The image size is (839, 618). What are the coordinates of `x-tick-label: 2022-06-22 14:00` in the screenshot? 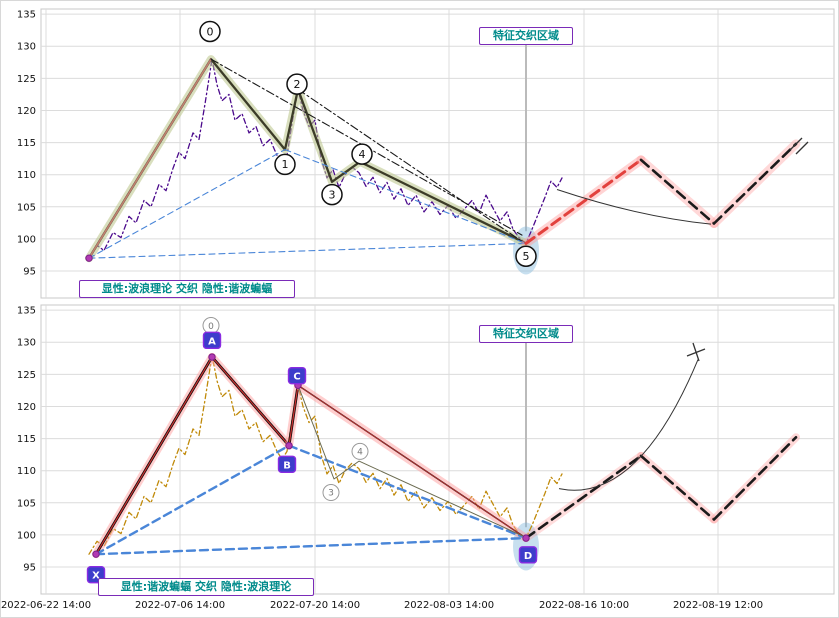 It's located at (46, 605).